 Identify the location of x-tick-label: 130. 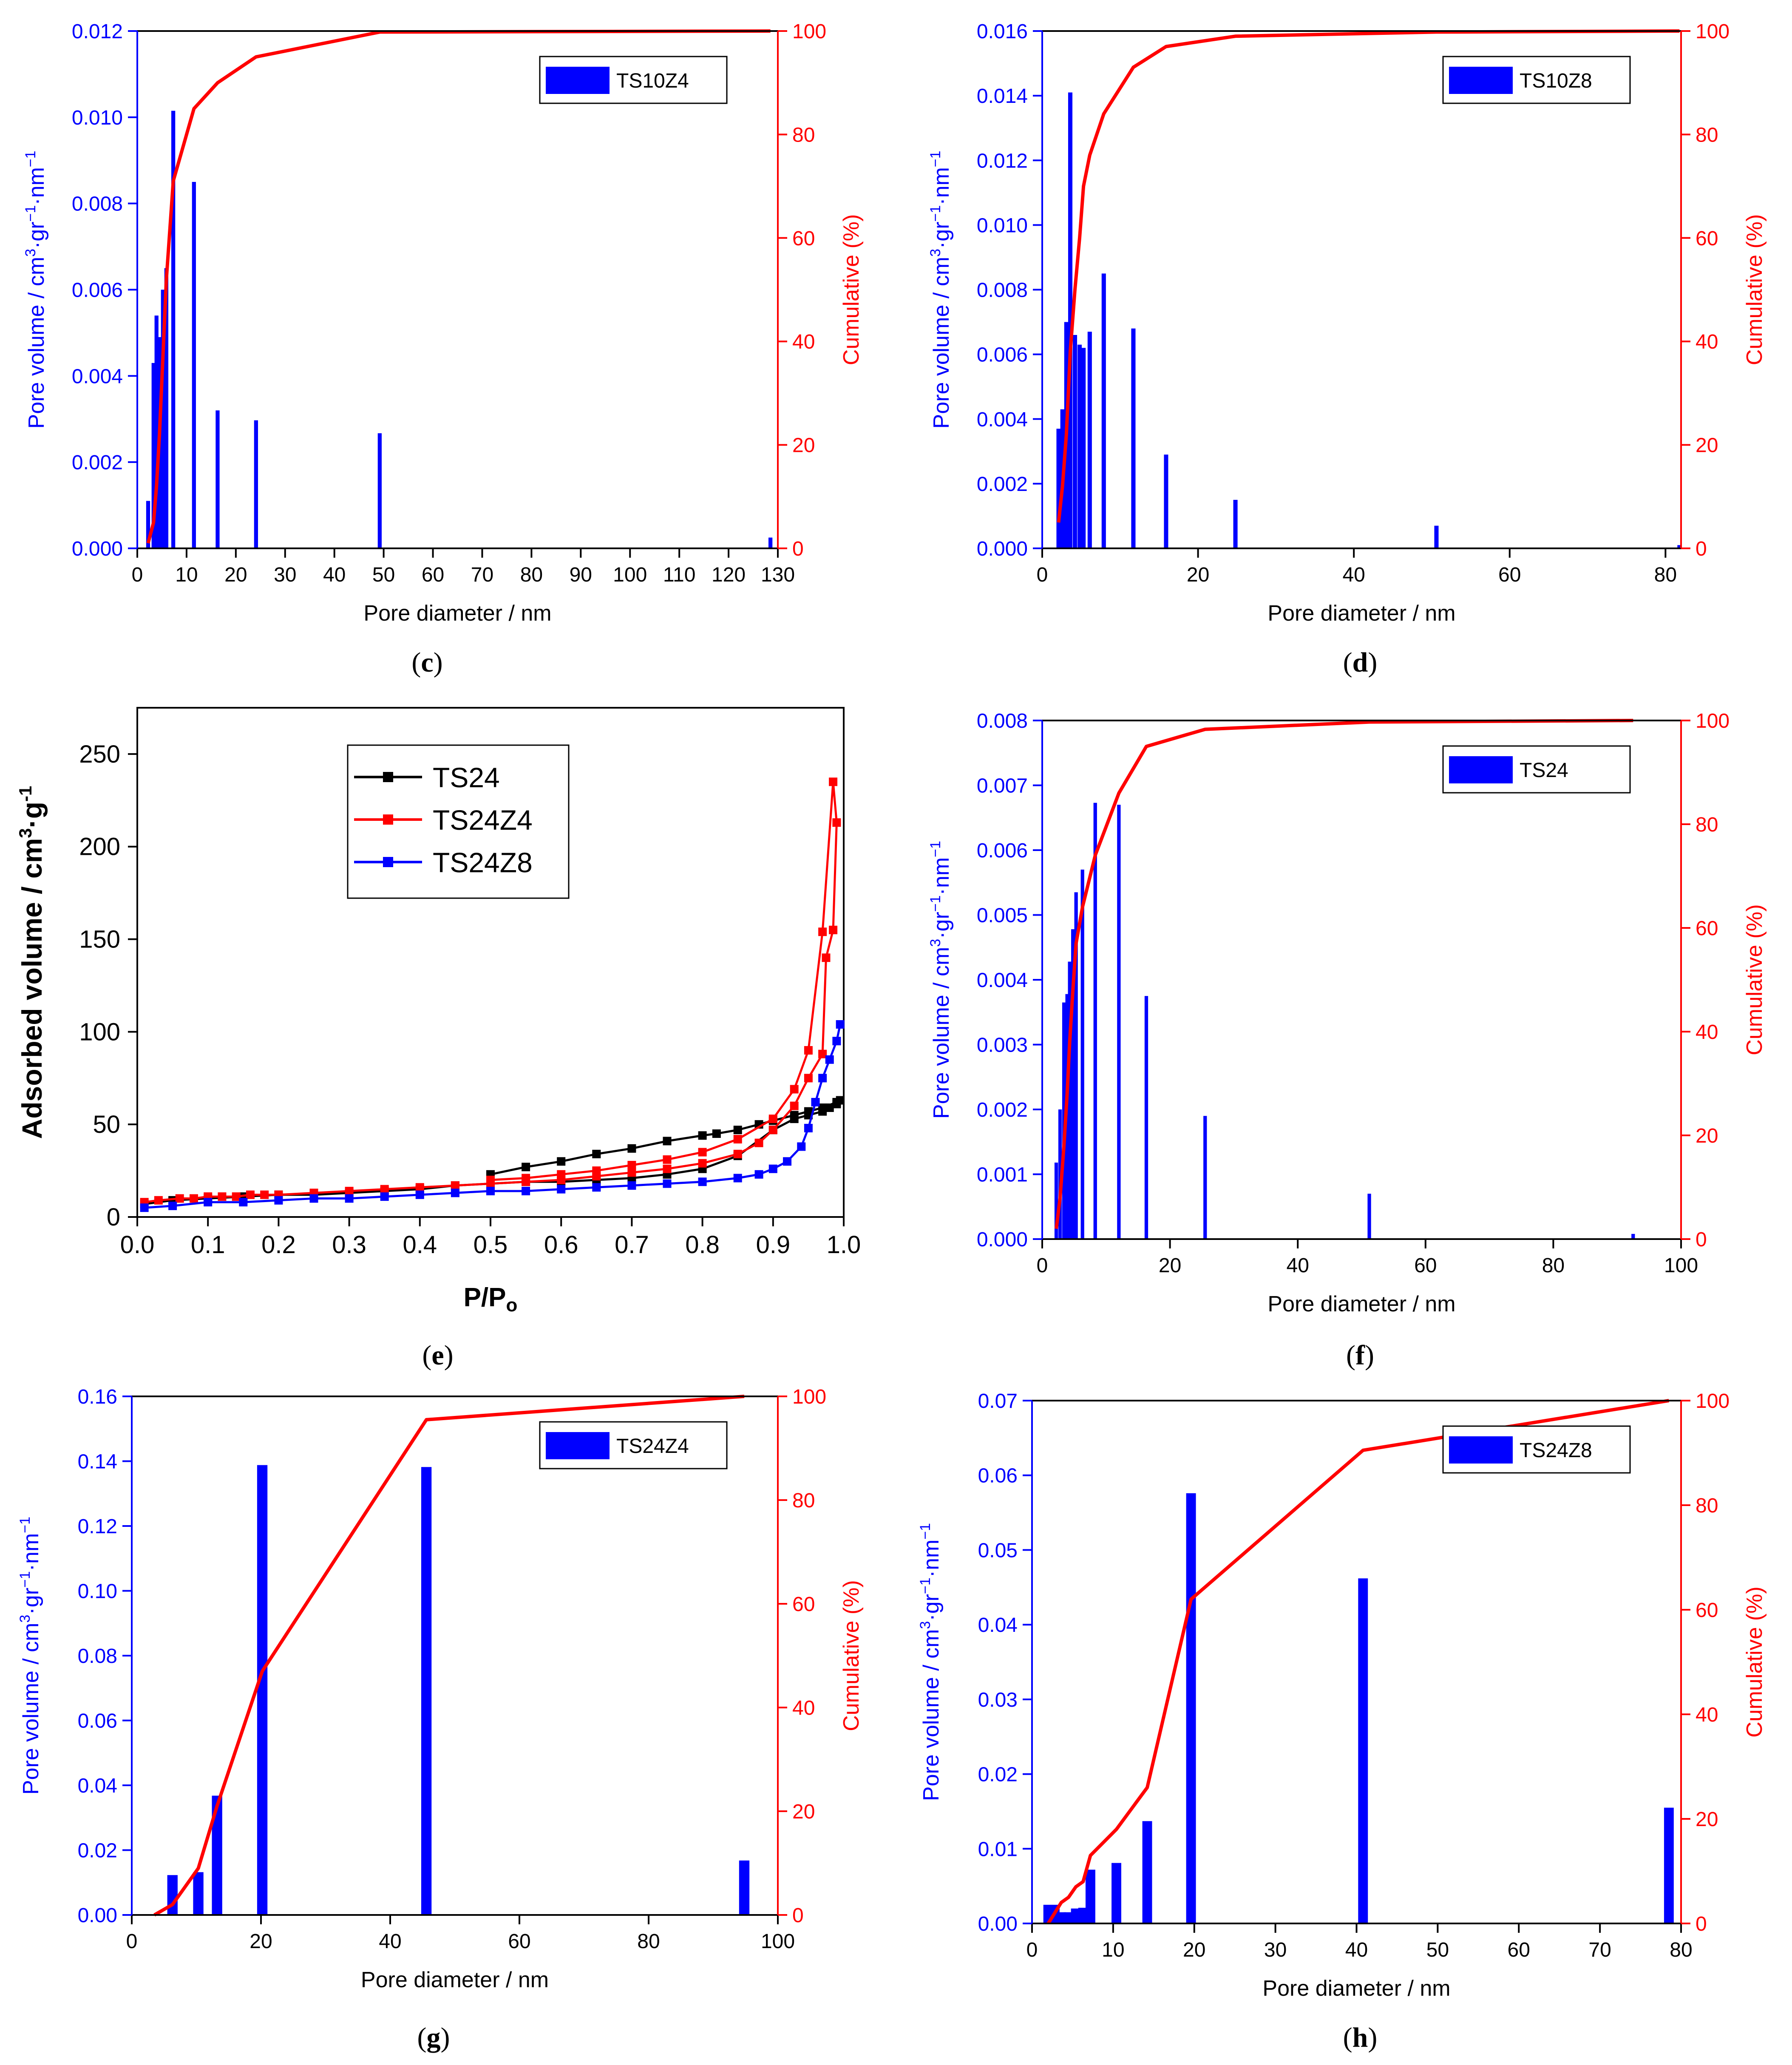
(778, 575).